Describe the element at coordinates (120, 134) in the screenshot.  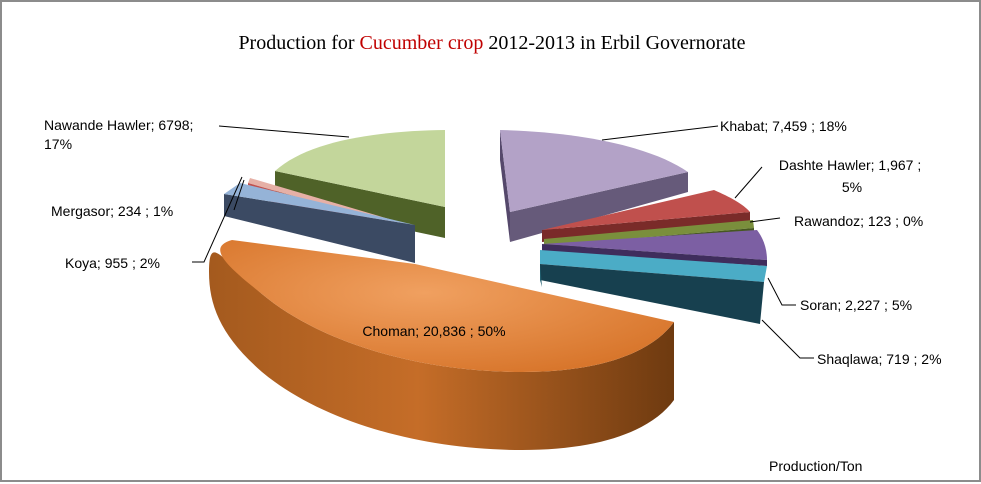
I see `label-nawande-hawler: Nawande Hawler; 6798; 17%` at that location.